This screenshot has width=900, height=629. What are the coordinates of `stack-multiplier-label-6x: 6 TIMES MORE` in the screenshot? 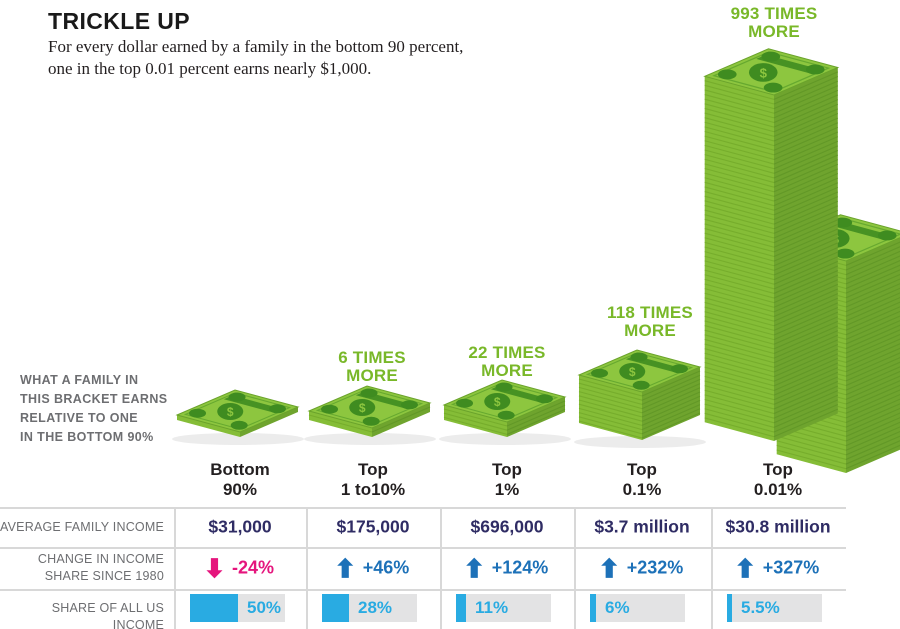 It's located at (372, 367).